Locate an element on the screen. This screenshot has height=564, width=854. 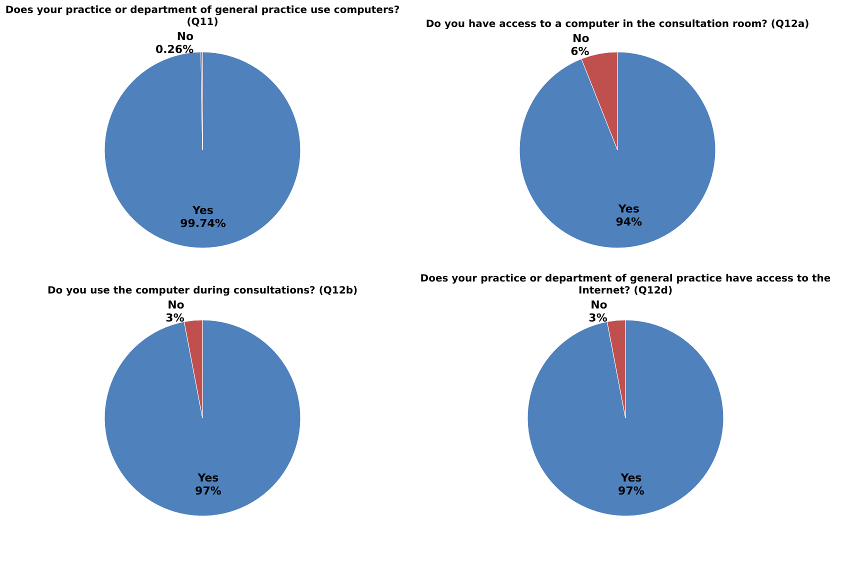
chart-title: Do you have access to a computer in the consultation room? (Q12a) is located at coordinates (618, 24).